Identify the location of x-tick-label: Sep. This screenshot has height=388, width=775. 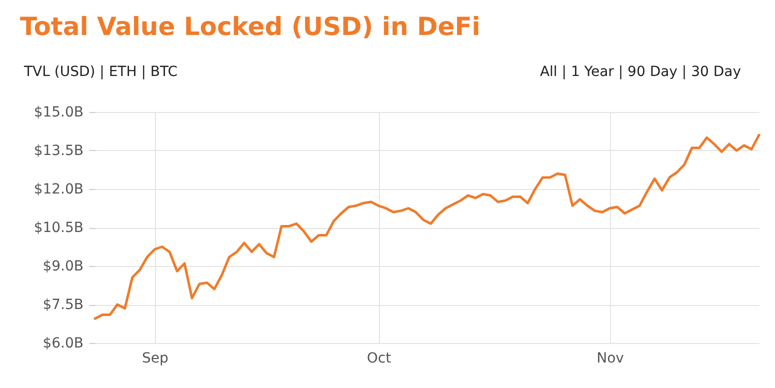
(155, 358).